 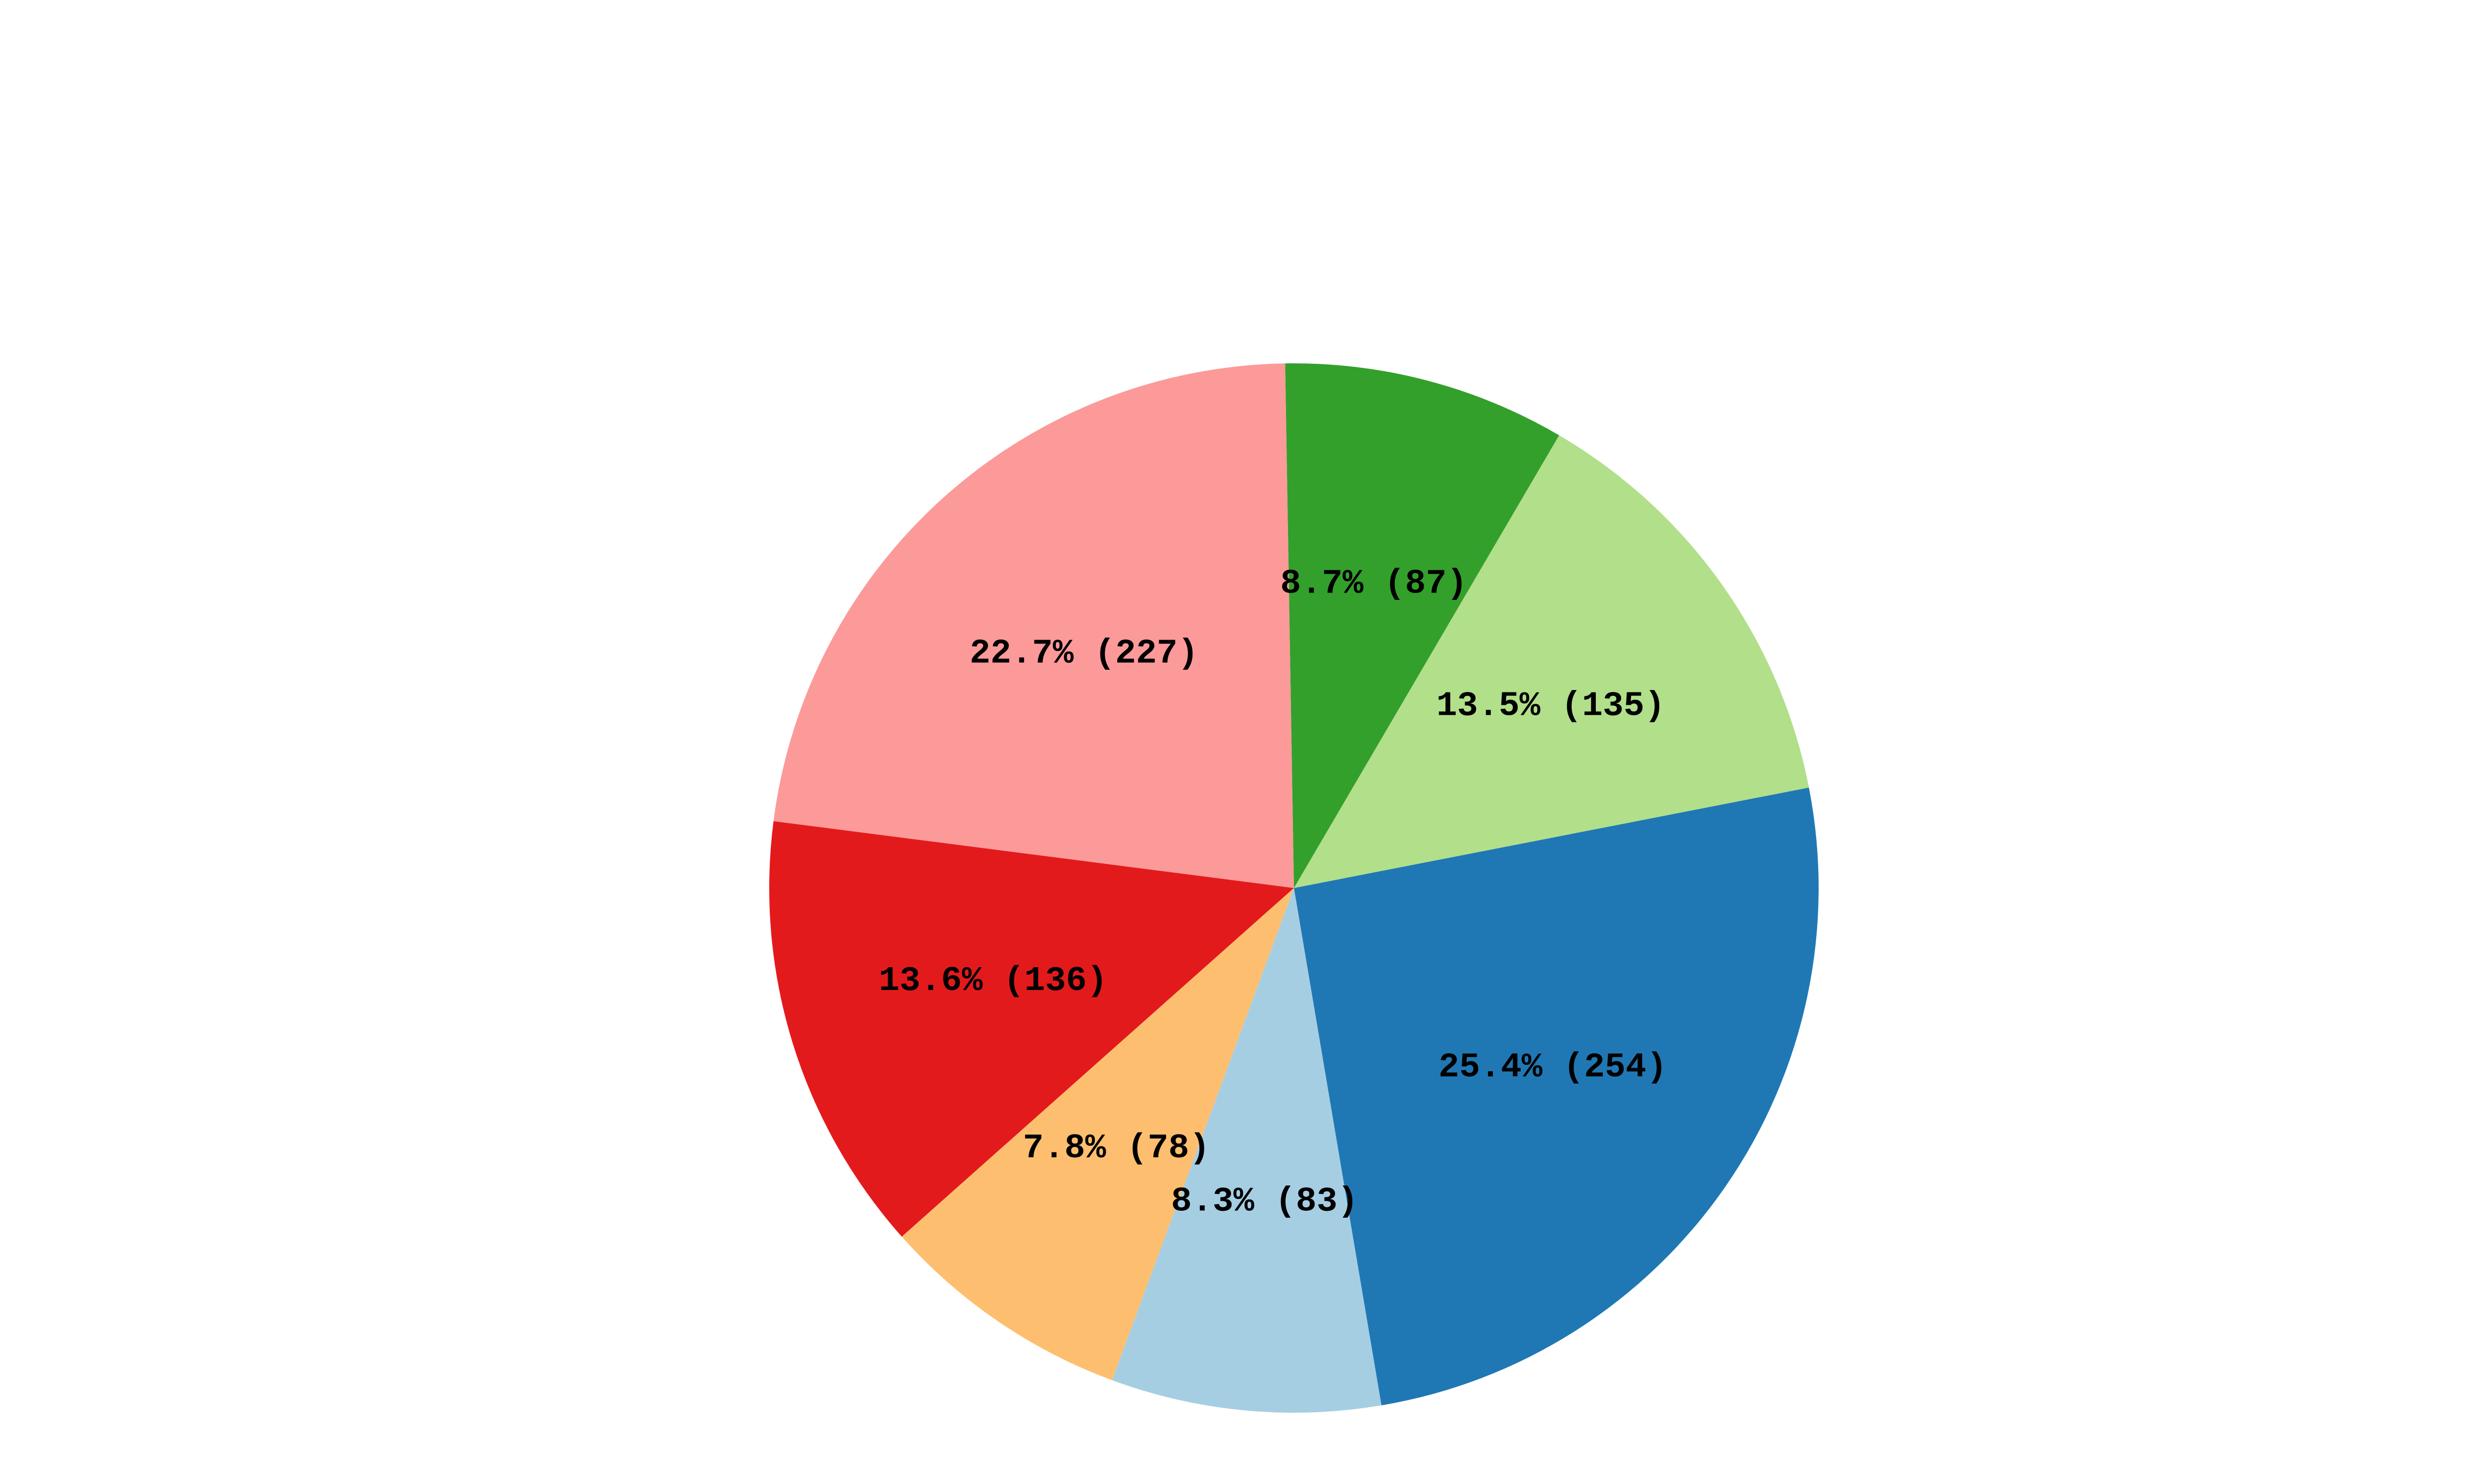 What do you see at coordinates (1552, 1067) in the screenshot?
I see `slice-label: 25.4% (254)` at bounding box center [1552, 1067].